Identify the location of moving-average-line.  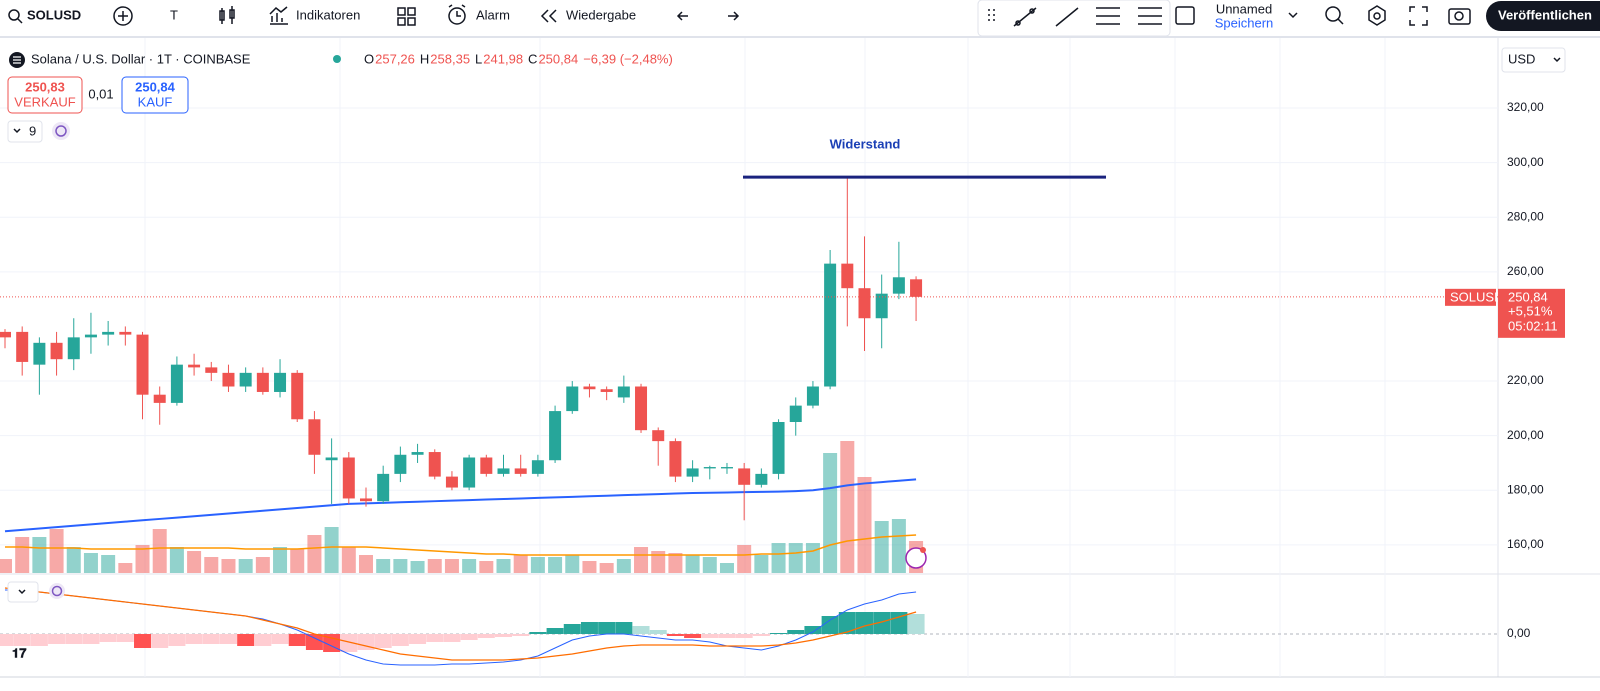
(460, 505).